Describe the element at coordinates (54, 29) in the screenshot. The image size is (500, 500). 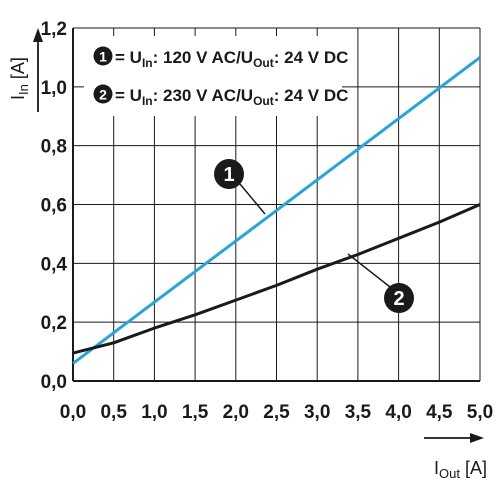
I see `y-tick-label: 1,2` at that location.